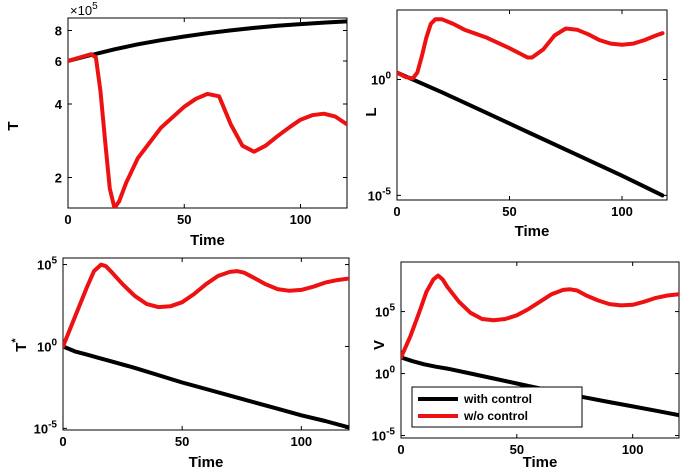  Describe the element at coordinates (495, 416) in the screenshot. I see `legend-label: w/o control` at that location.